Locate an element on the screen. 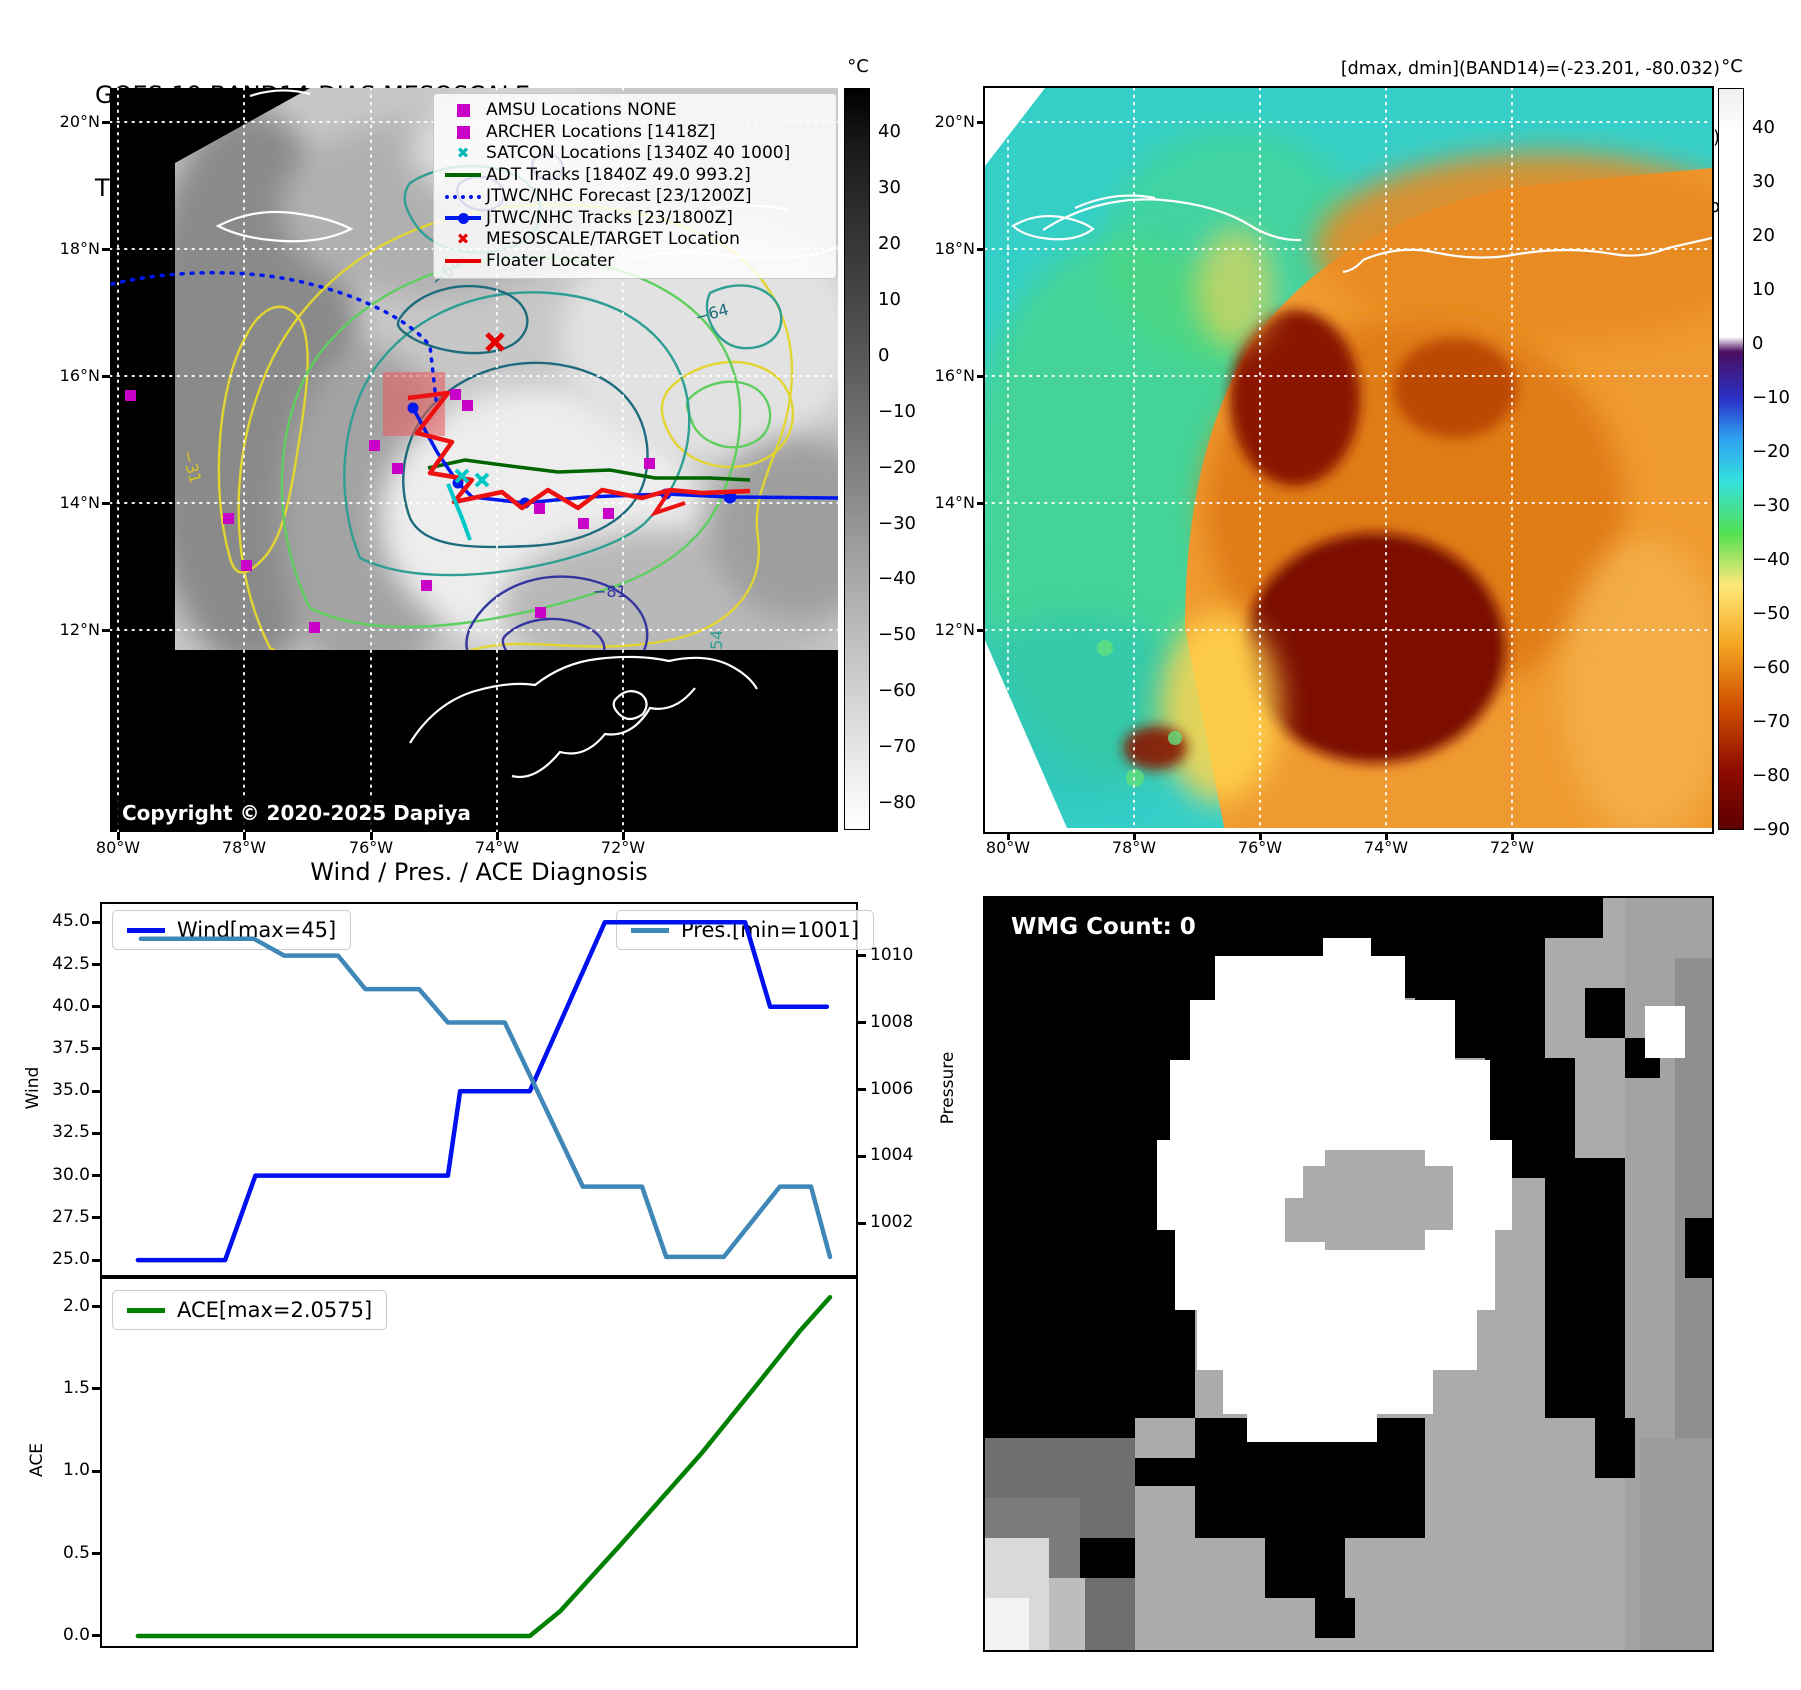 This screenshot has width=1801, height=1690. dotted-line-icon is located at coordinates (463, 196).